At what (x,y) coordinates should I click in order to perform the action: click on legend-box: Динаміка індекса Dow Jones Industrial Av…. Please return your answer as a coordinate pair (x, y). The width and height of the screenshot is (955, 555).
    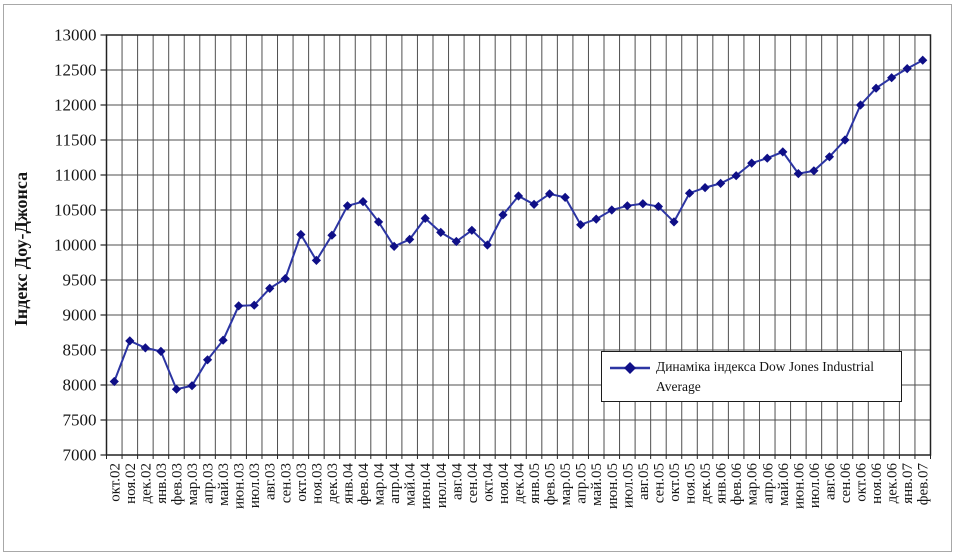
    Looking at the image, I should click on (751, 376).